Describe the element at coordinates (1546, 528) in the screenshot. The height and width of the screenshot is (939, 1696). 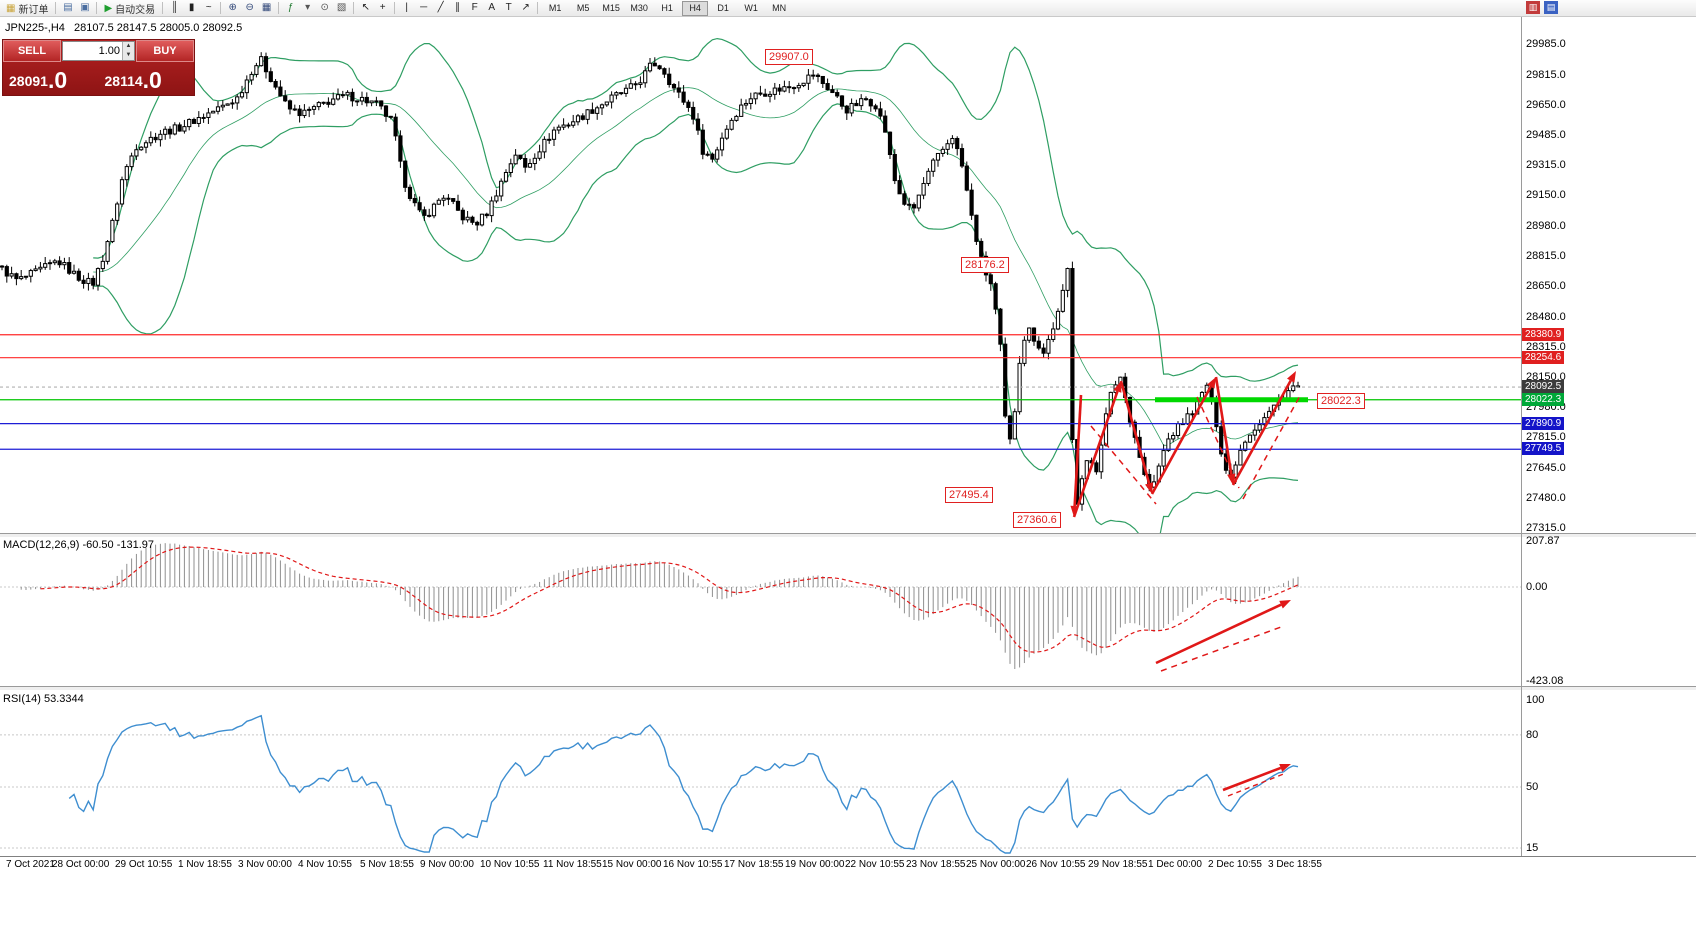
I see `price-axis-tick: 27315.0` at that location.